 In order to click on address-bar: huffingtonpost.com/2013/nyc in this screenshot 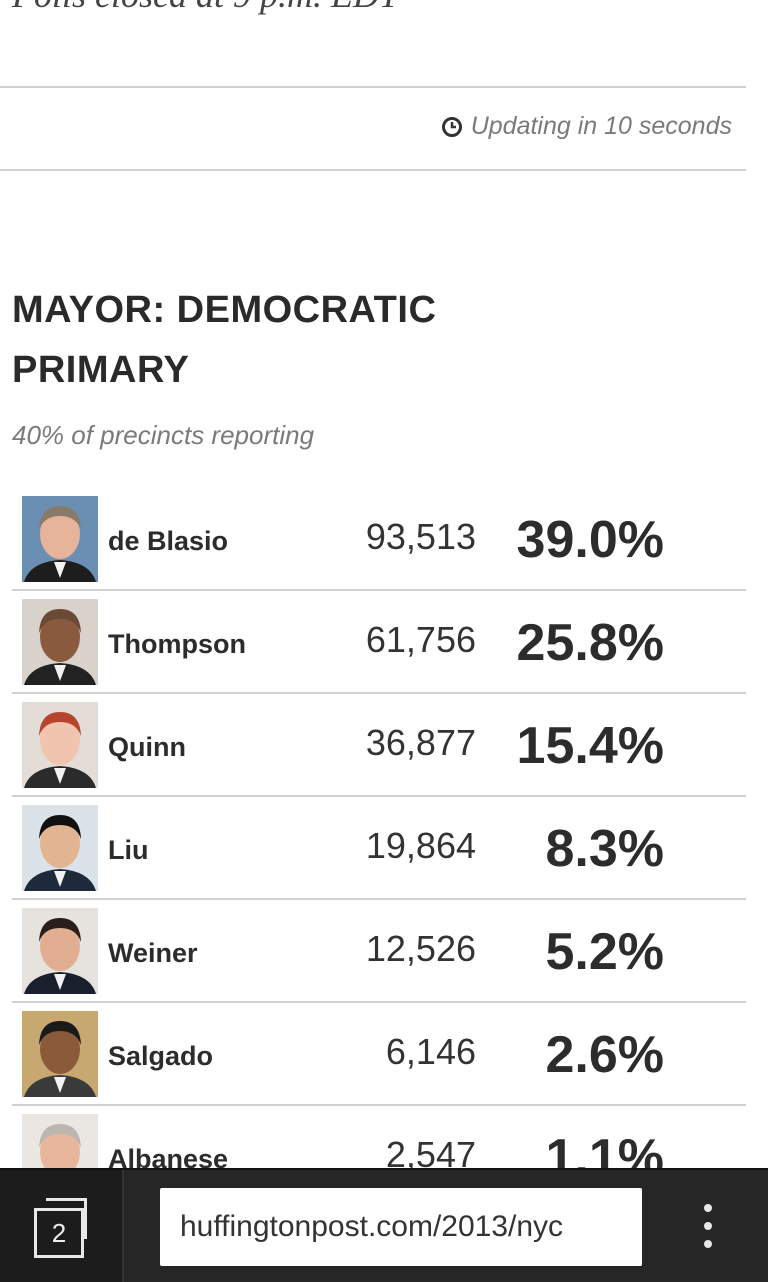, I will do `click(401, 1227)`.